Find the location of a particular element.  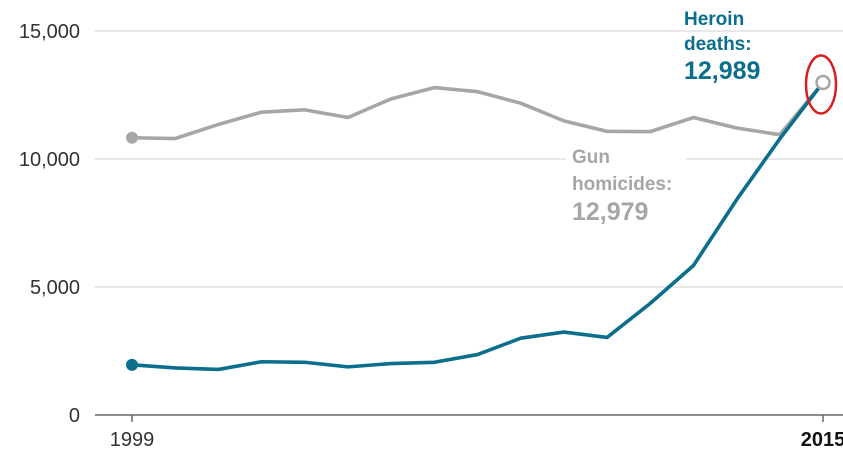

gun-label-line1: Gun is located at coordinates (591, 157).